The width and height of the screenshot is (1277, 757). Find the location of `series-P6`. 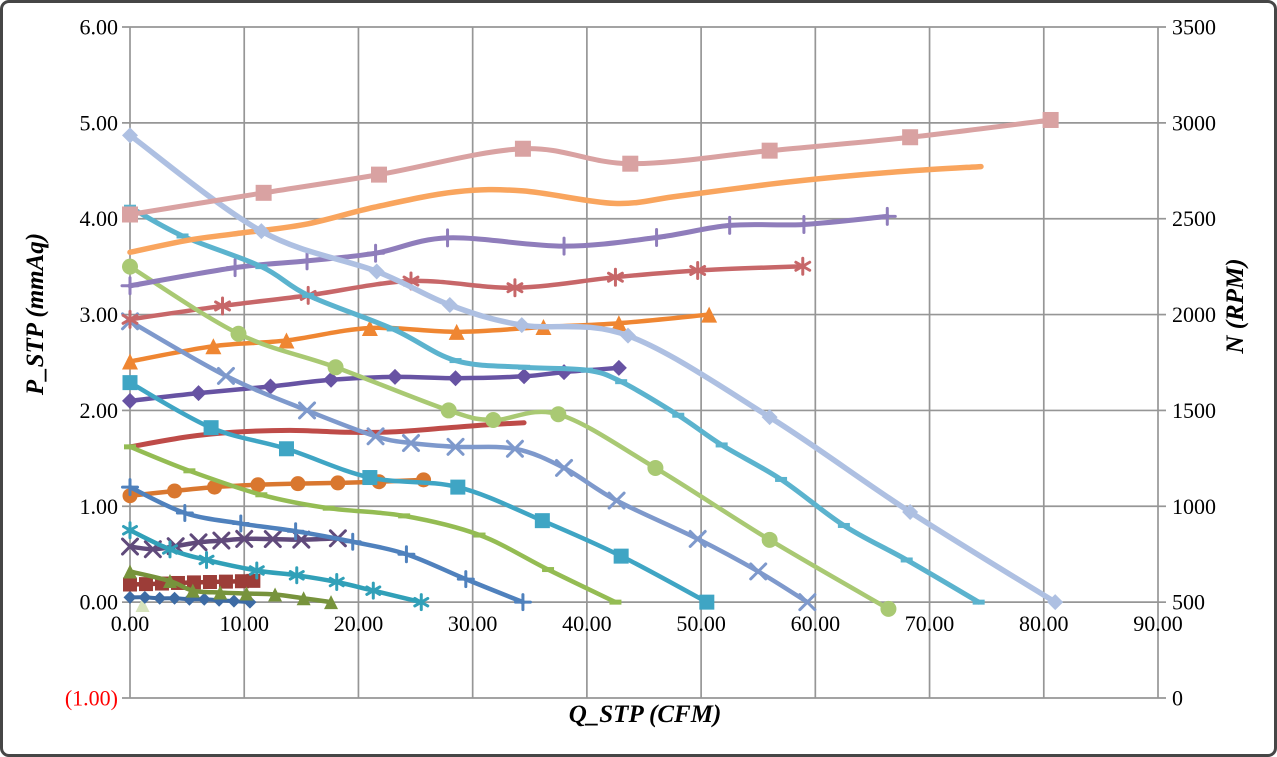

series-P6 is located at coordinates (418, 492).